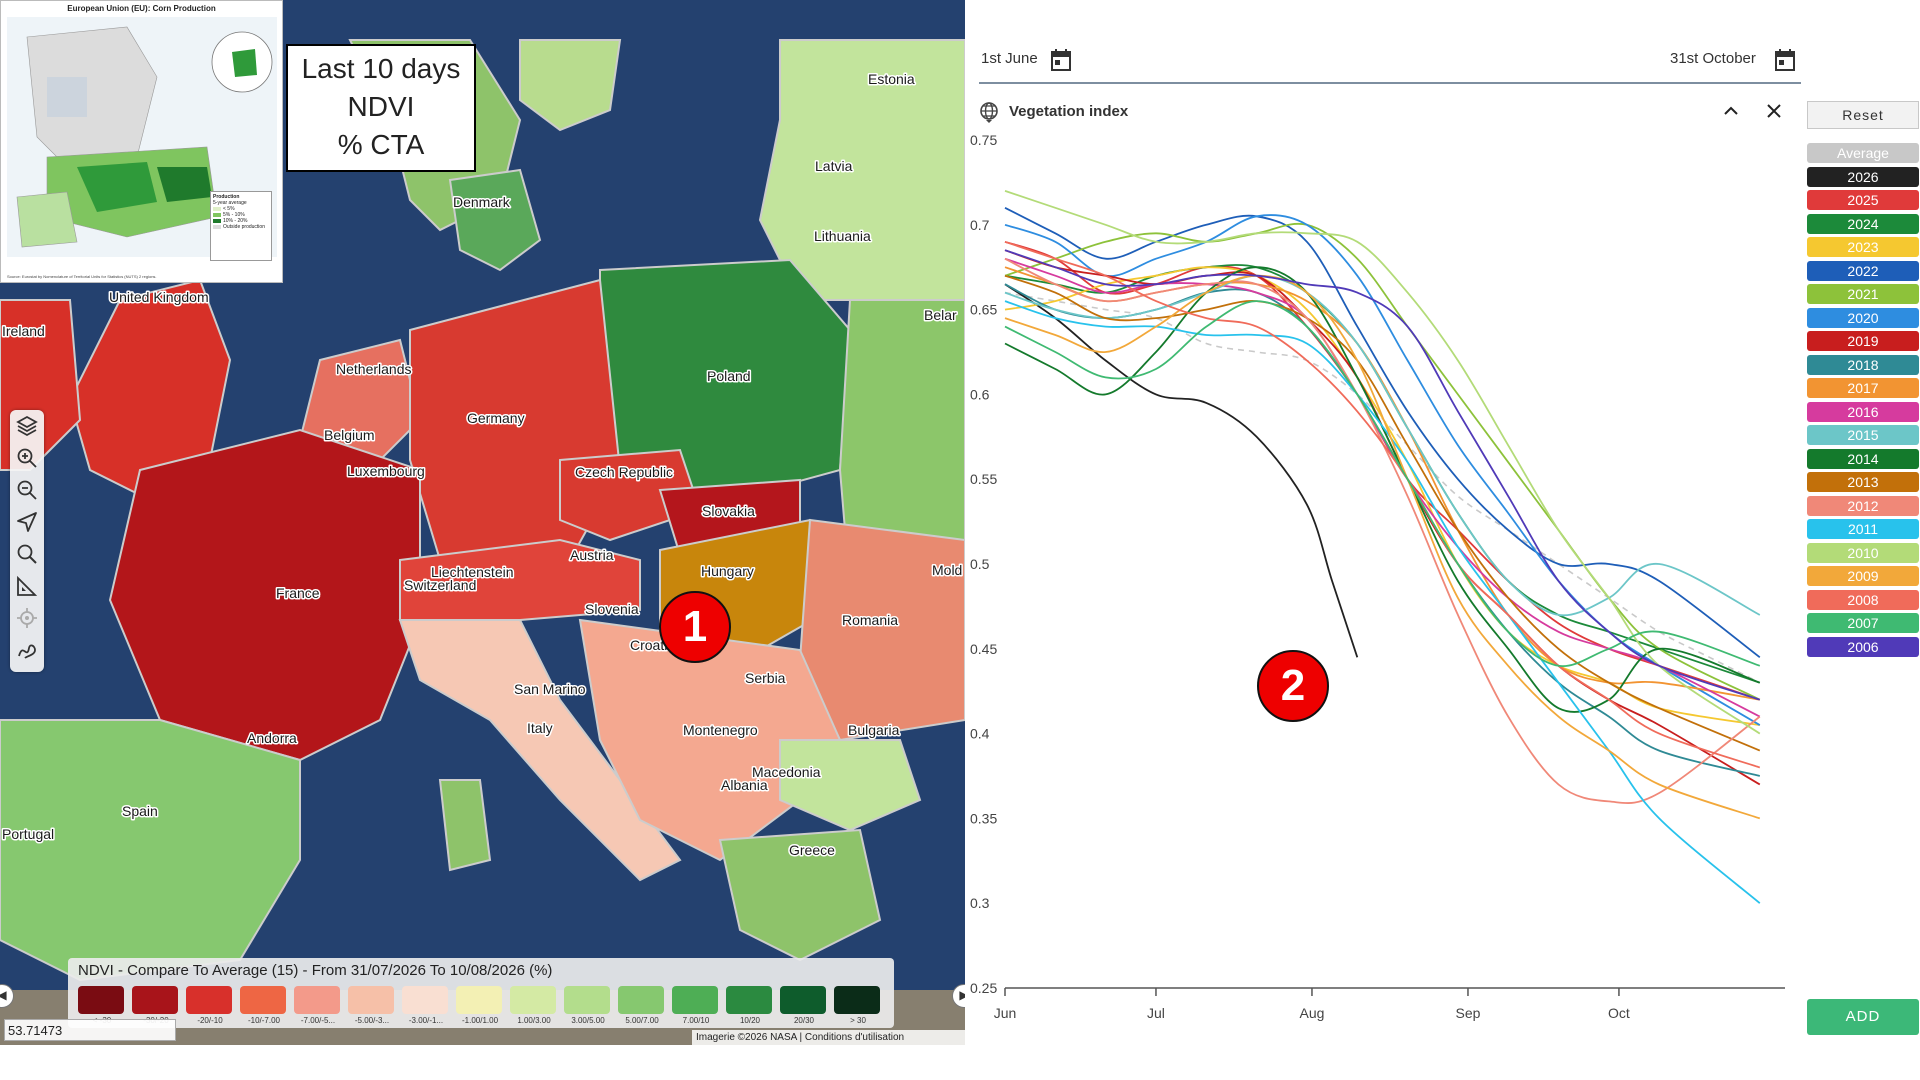  What do you see at coordinates (241, 227) in the screenshot?
I see `inset-legend-item: Outside production` at bounding box center [241, 227].